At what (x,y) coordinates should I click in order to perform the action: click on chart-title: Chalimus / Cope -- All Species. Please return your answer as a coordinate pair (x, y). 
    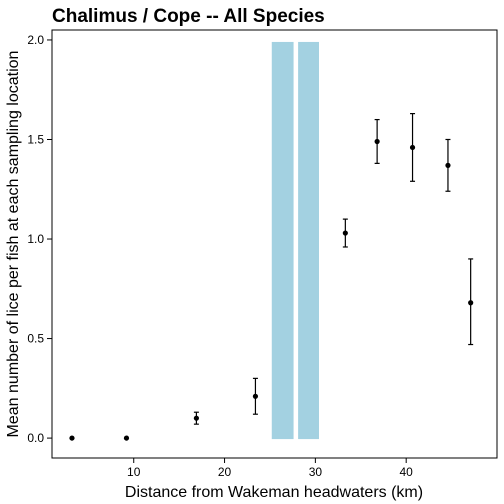
    Looking at the image, I should click on (188, 16).